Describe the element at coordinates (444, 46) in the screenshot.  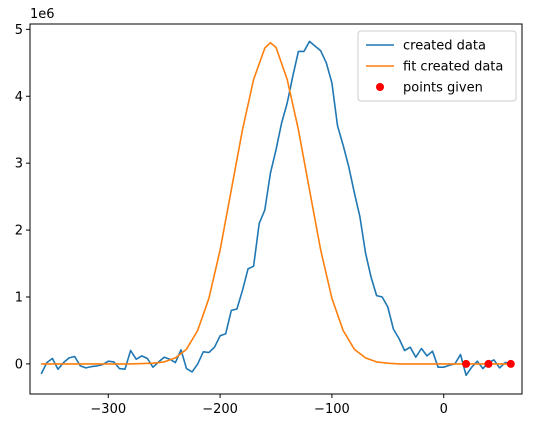
I see `legend-label-0: created data` at that location.